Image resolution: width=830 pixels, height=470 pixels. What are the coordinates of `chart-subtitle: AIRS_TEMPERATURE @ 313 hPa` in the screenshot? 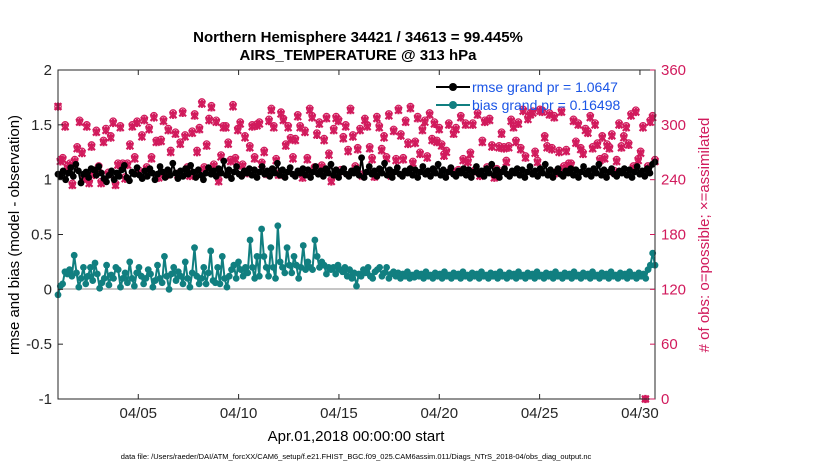 It's located at (359, 55).